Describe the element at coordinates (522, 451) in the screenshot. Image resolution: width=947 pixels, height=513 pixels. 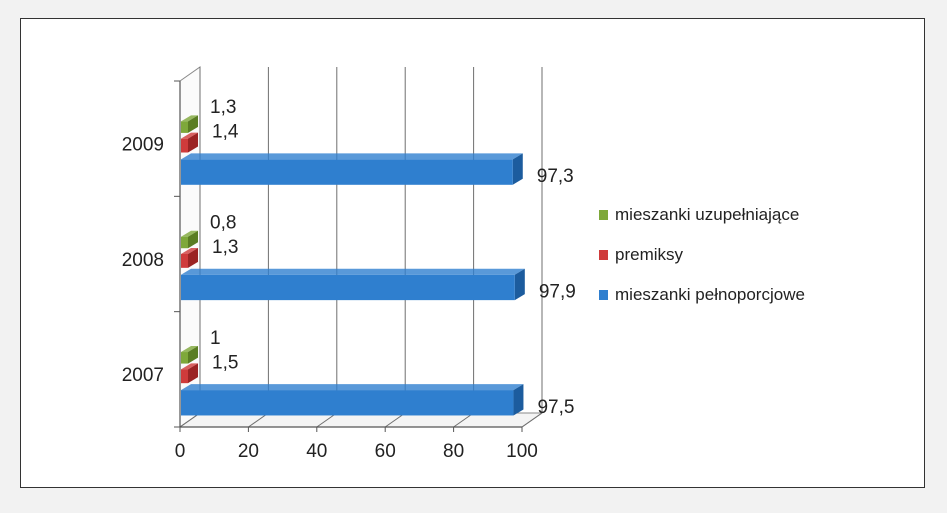
I see `x-tick-label: 100` at that location.